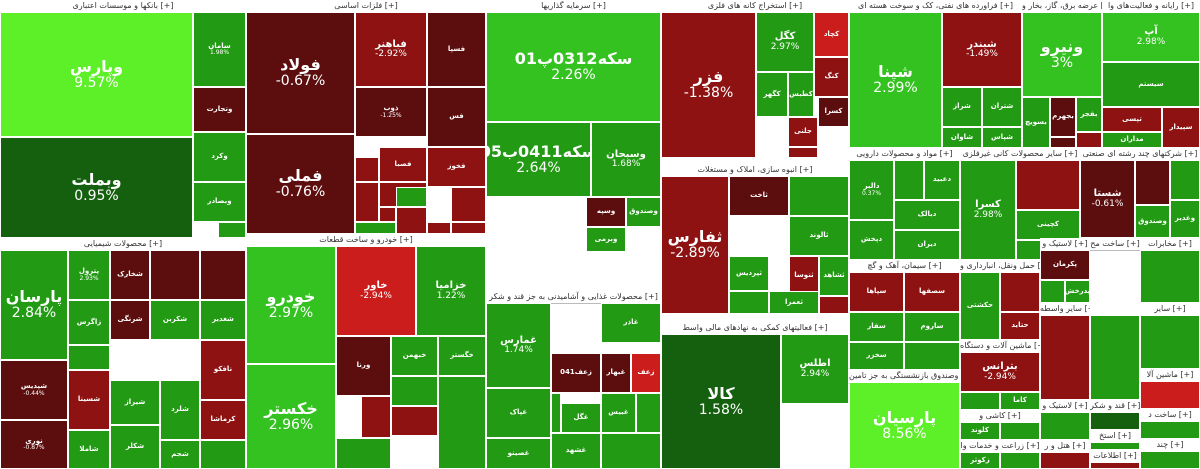 The width and height of the screenshot is (1200, 469). What do you see at coordinates (616, 373) in the screenshot?
I see `stock-tile: غبهار` at bounding box center [616, 373].